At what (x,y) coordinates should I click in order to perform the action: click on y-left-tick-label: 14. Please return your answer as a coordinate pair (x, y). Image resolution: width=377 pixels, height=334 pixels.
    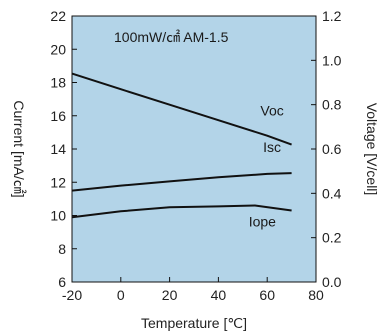
    Looking at the image, I should click on (58, 149).